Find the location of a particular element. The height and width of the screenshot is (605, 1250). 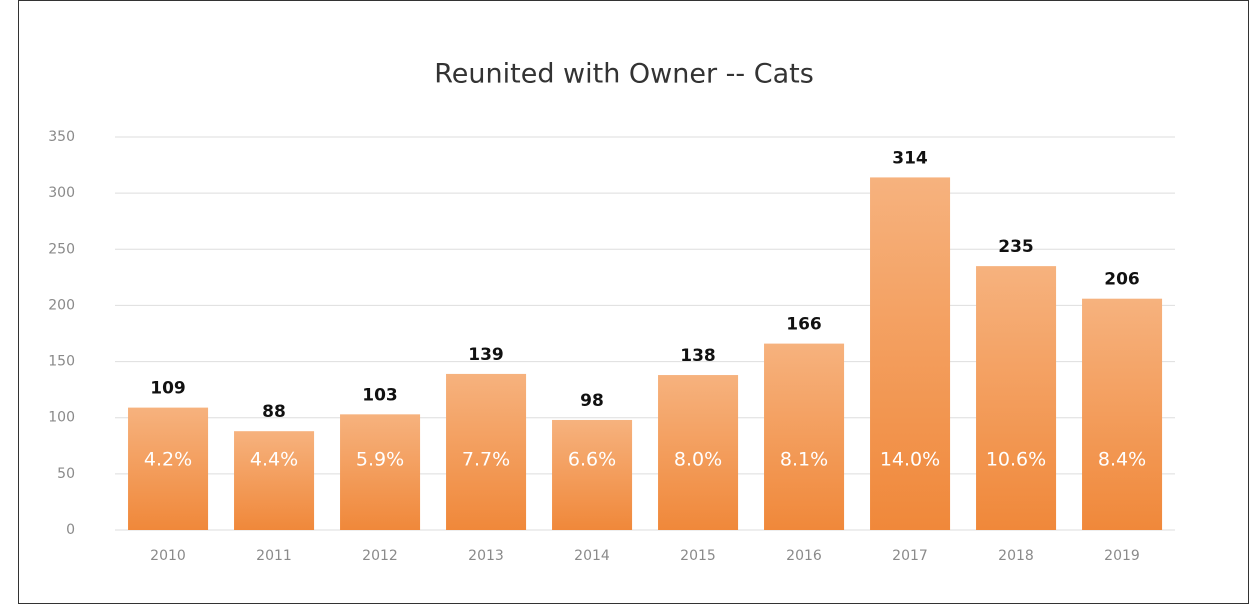

share-label: 10.6% is located at coordinates (1016, 460).